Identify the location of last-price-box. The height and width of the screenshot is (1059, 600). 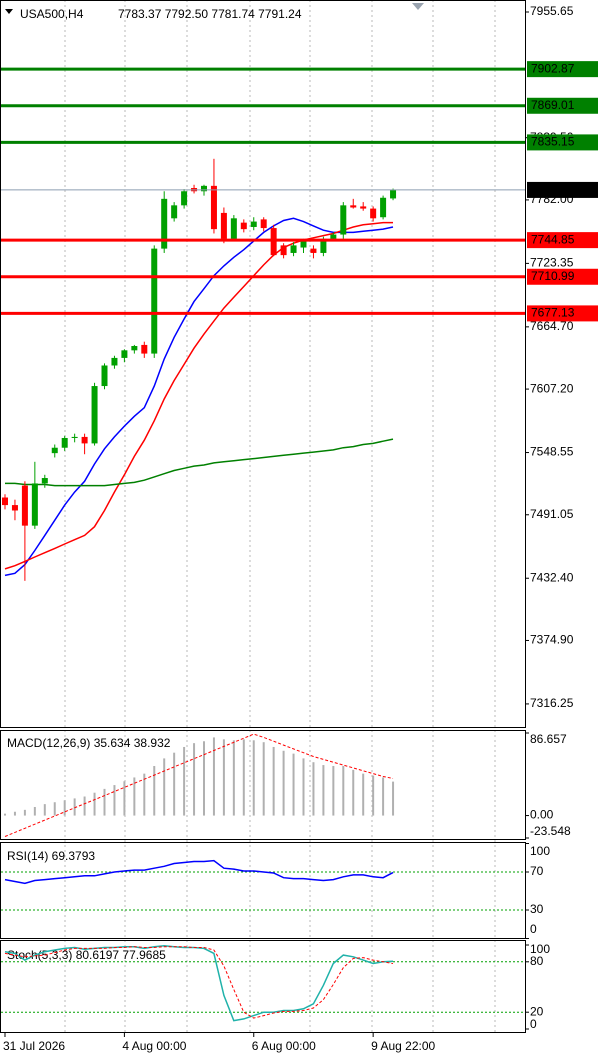
(562, 189).